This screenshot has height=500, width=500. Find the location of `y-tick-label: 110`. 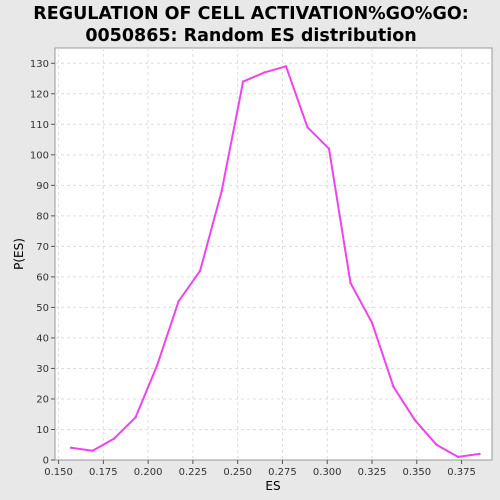

y-tick-label: 110 is located at coordinates (39, 125).